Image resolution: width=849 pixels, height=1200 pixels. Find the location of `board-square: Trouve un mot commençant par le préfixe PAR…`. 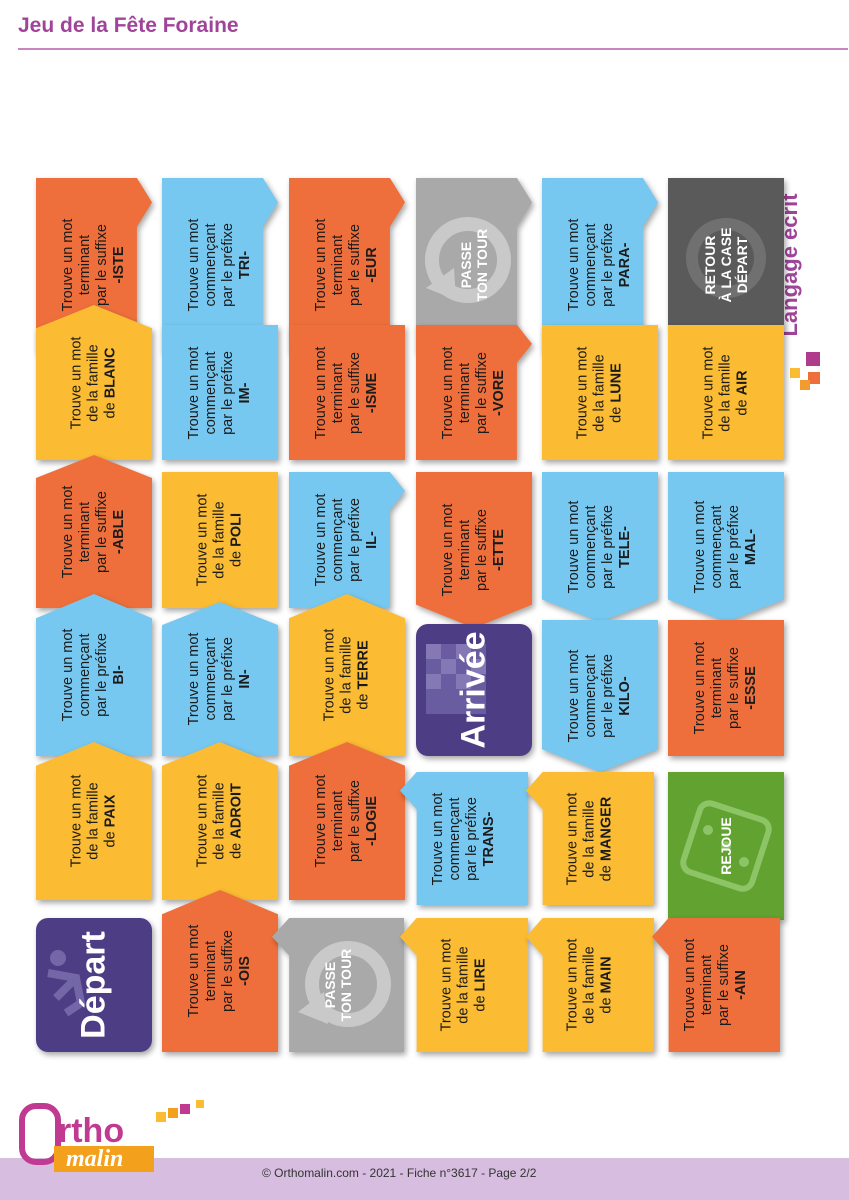

board-square: Trouve un mot commençant par le préfixe PAR… is located at coordinates (600, 265).